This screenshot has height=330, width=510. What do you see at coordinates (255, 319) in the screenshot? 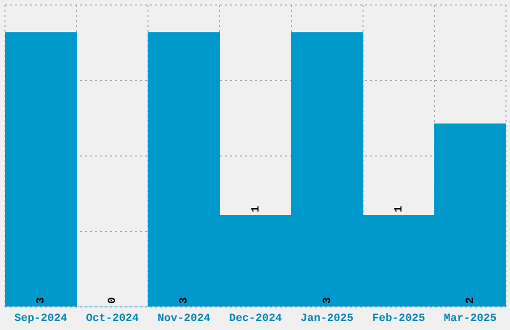
I see `x-tick-label: Dec-2024` at bounding box center [255, 319].